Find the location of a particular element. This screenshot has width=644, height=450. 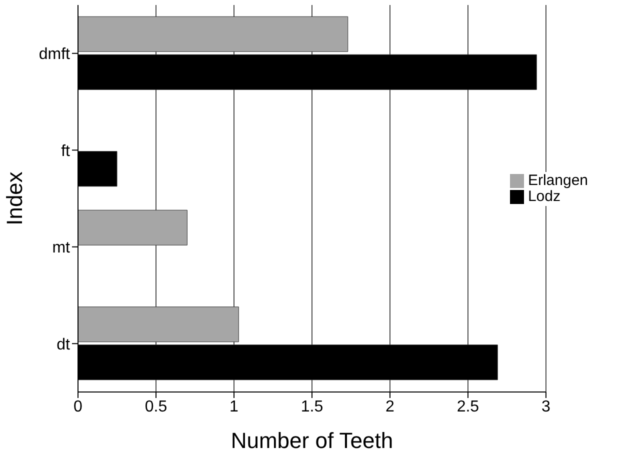

x-tick-label: 2.5 is located at coordinates (468, 407).